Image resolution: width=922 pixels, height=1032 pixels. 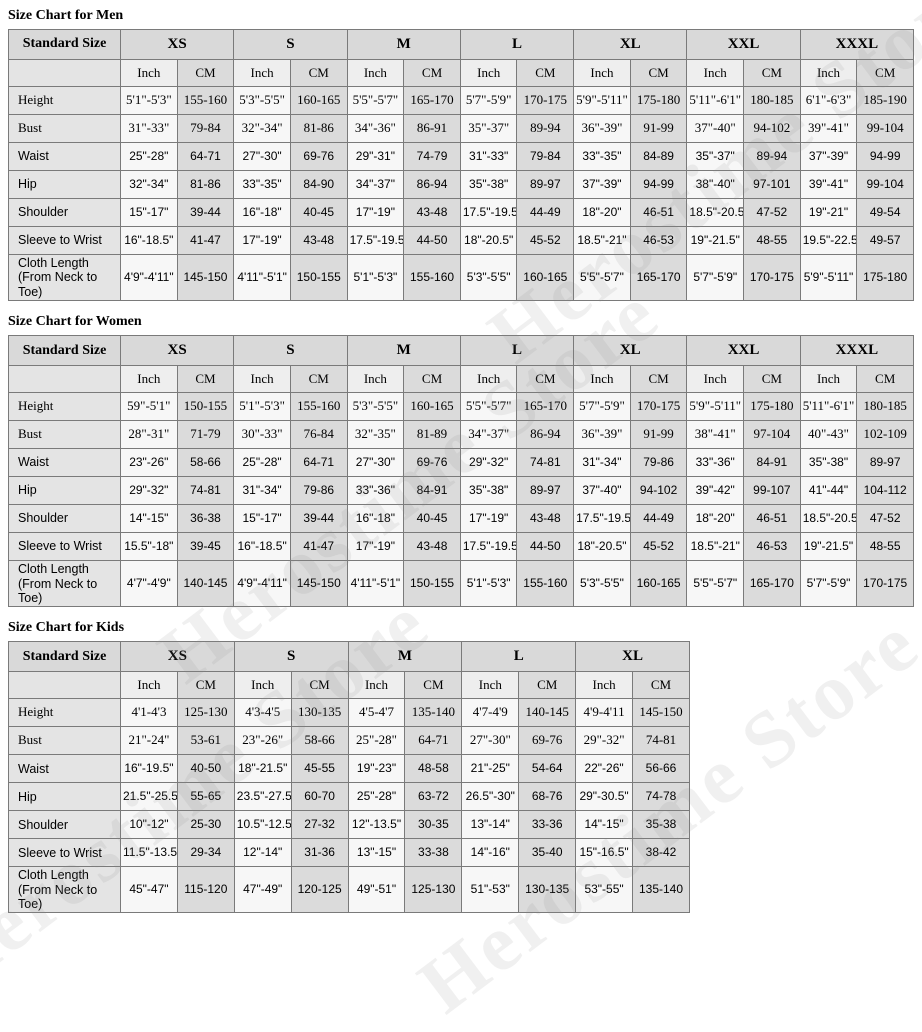 What do you see at coordinates (658, 491) in the screenshot?
I see `cell-cm: 94-102` at bounding box center [658, 491].